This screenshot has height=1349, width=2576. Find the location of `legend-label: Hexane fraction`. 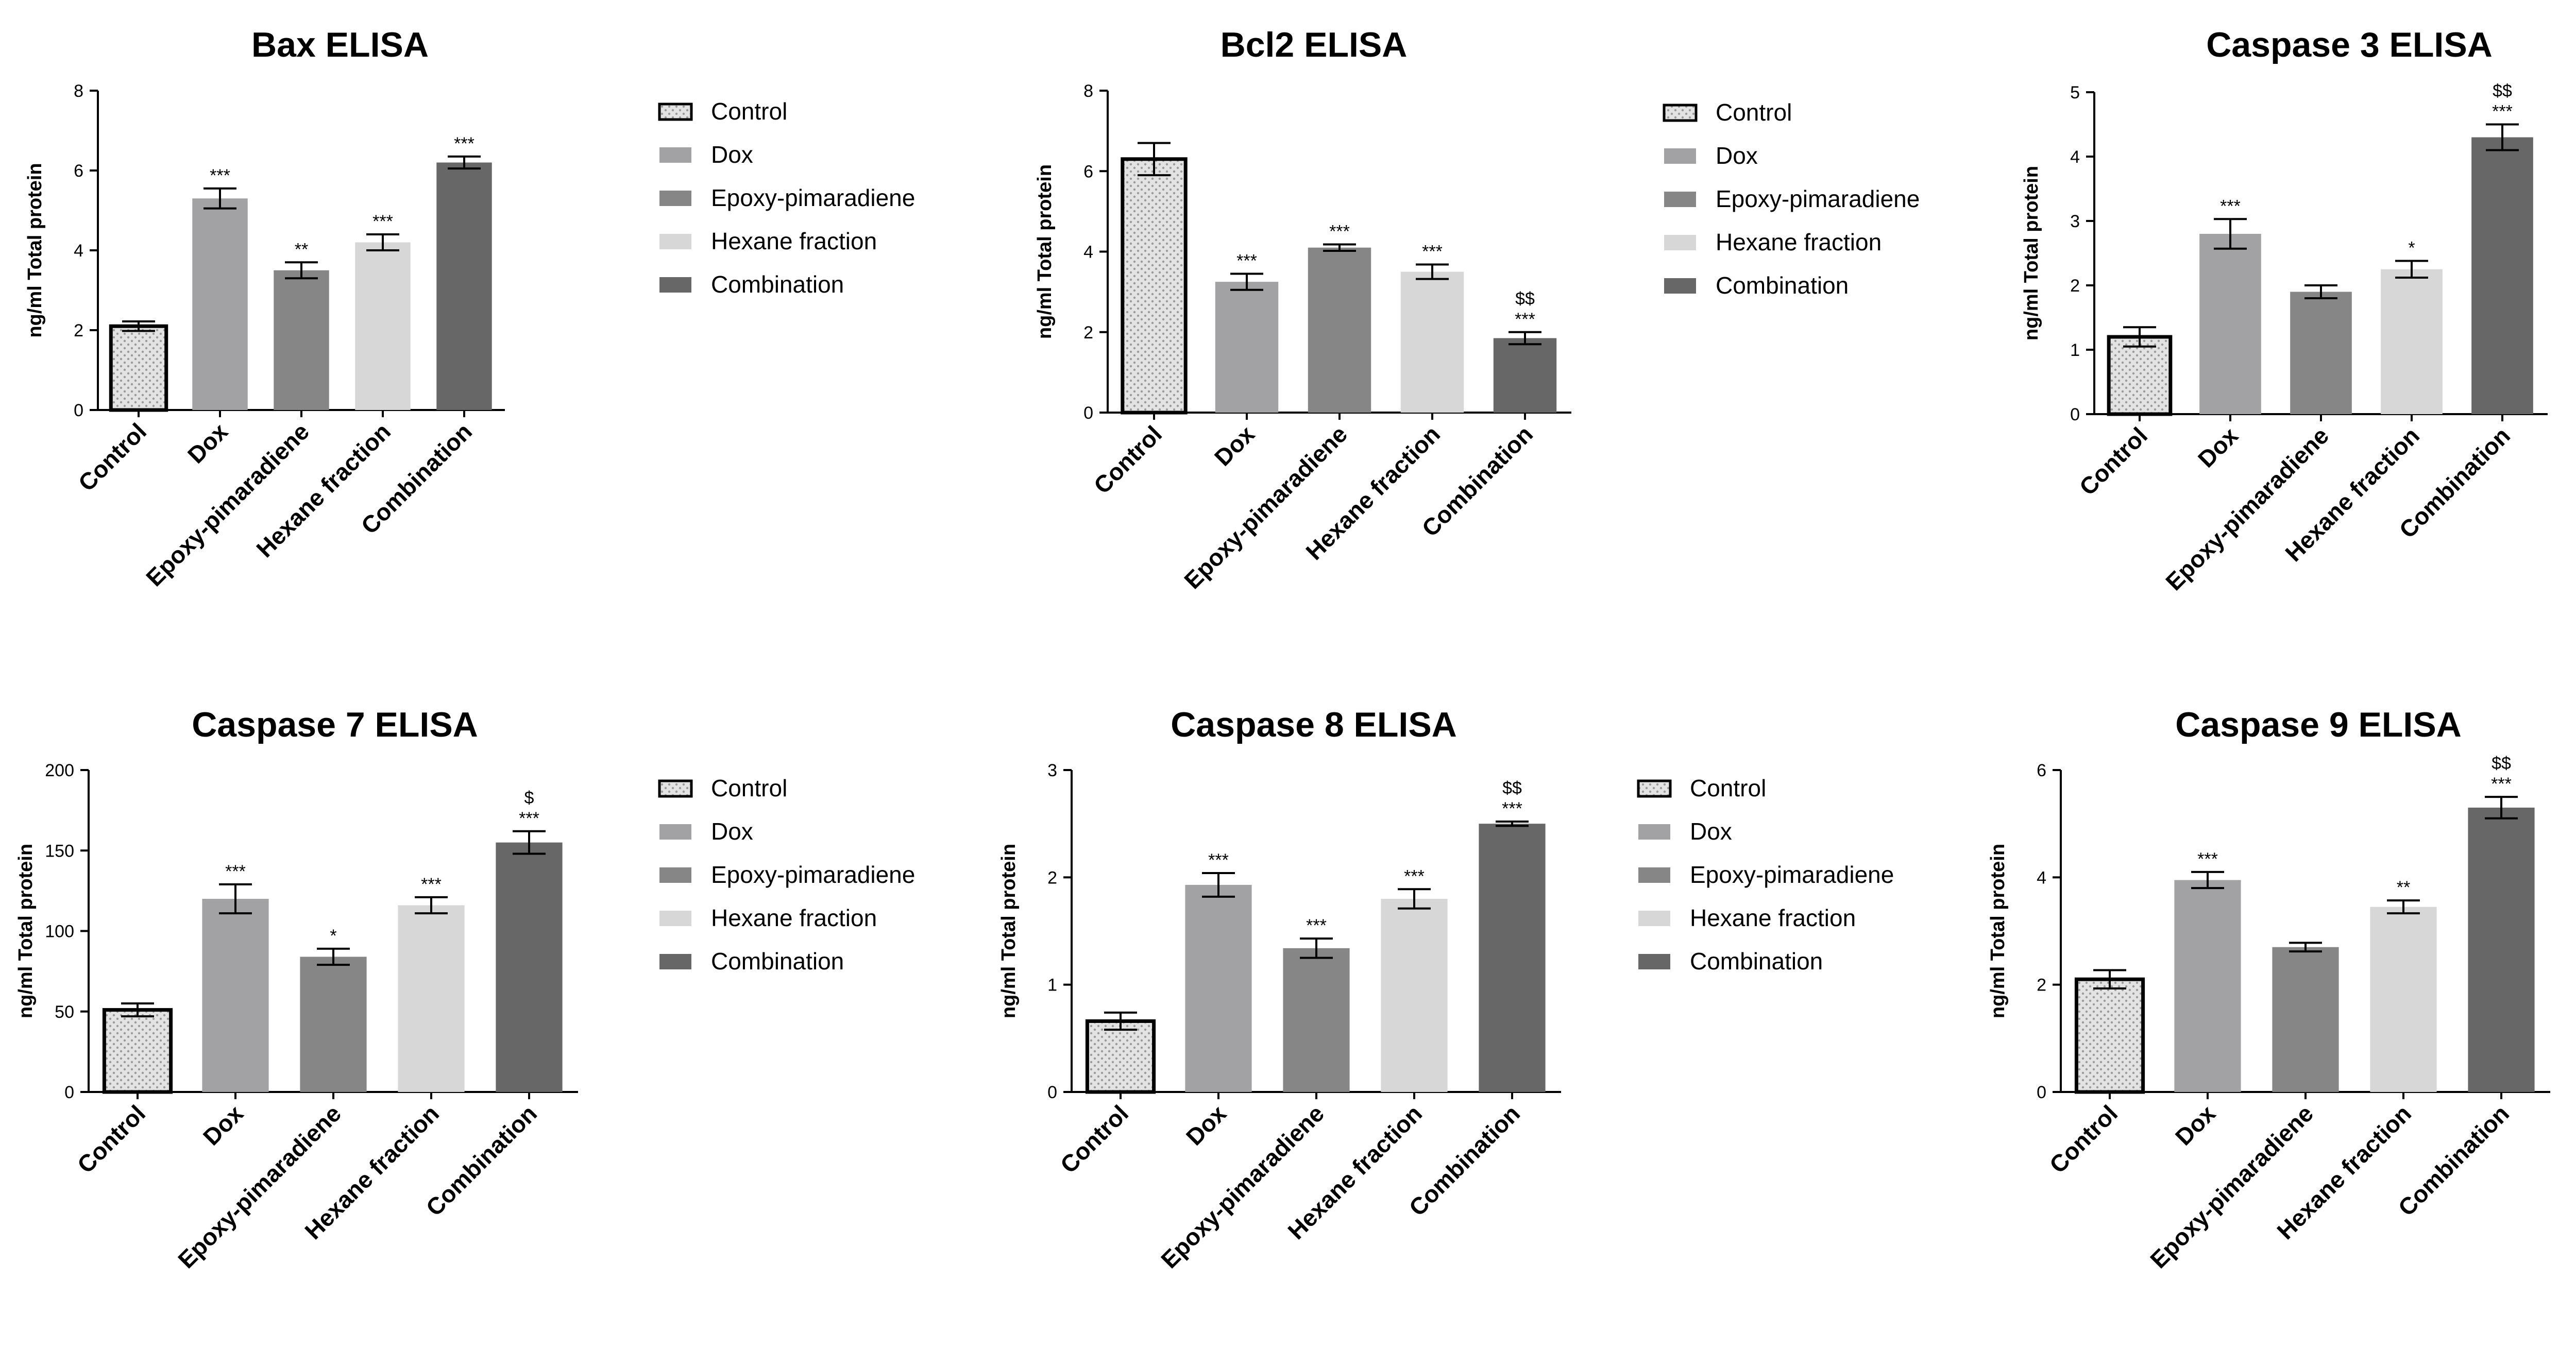

legend-label: Hexane fraction is located at coordinates (794, 241).